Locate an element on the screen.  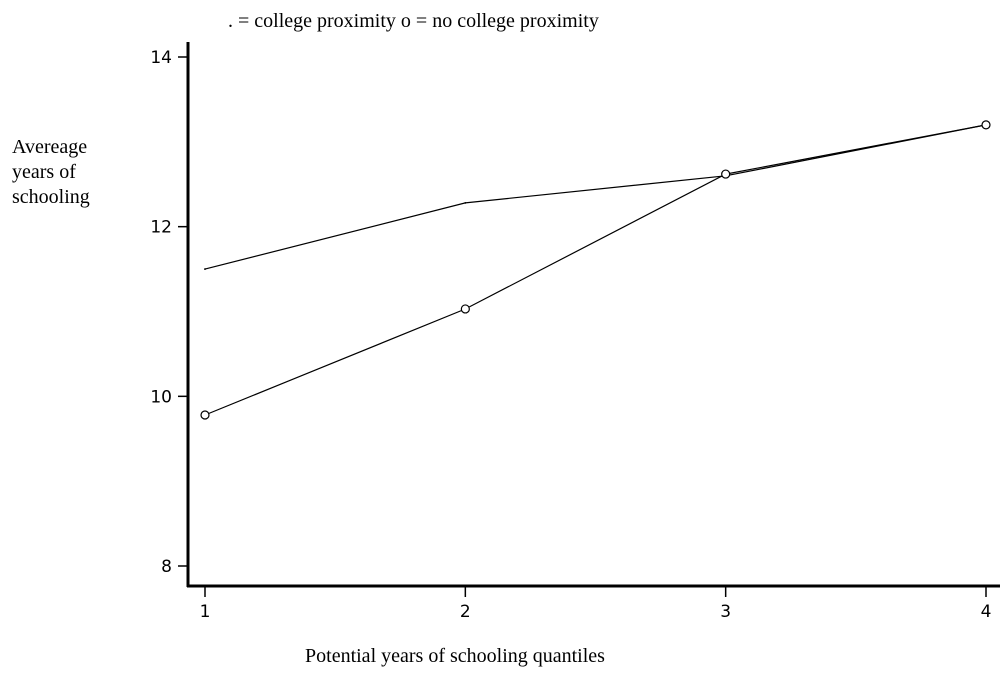
y-axis-label-line-2: years of is located at coordinates (44, 172).